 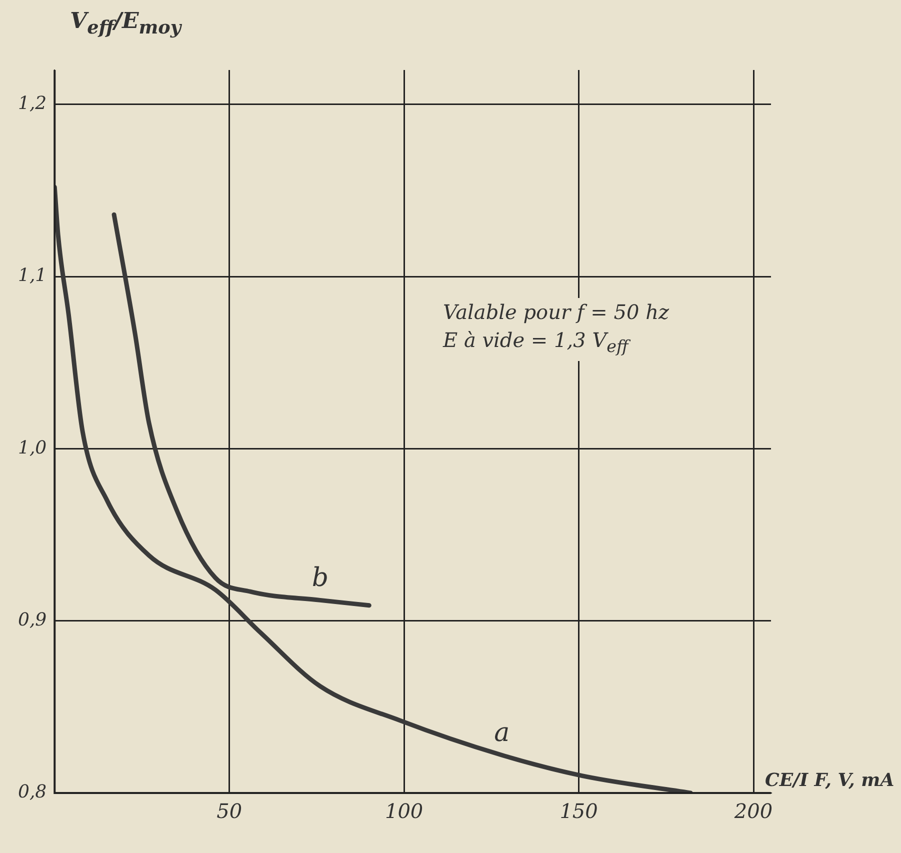 What do you see at coordinates (579, 811) in the screenshot?
I see `x-tick-label: 150` at bounding box center [579, 811].